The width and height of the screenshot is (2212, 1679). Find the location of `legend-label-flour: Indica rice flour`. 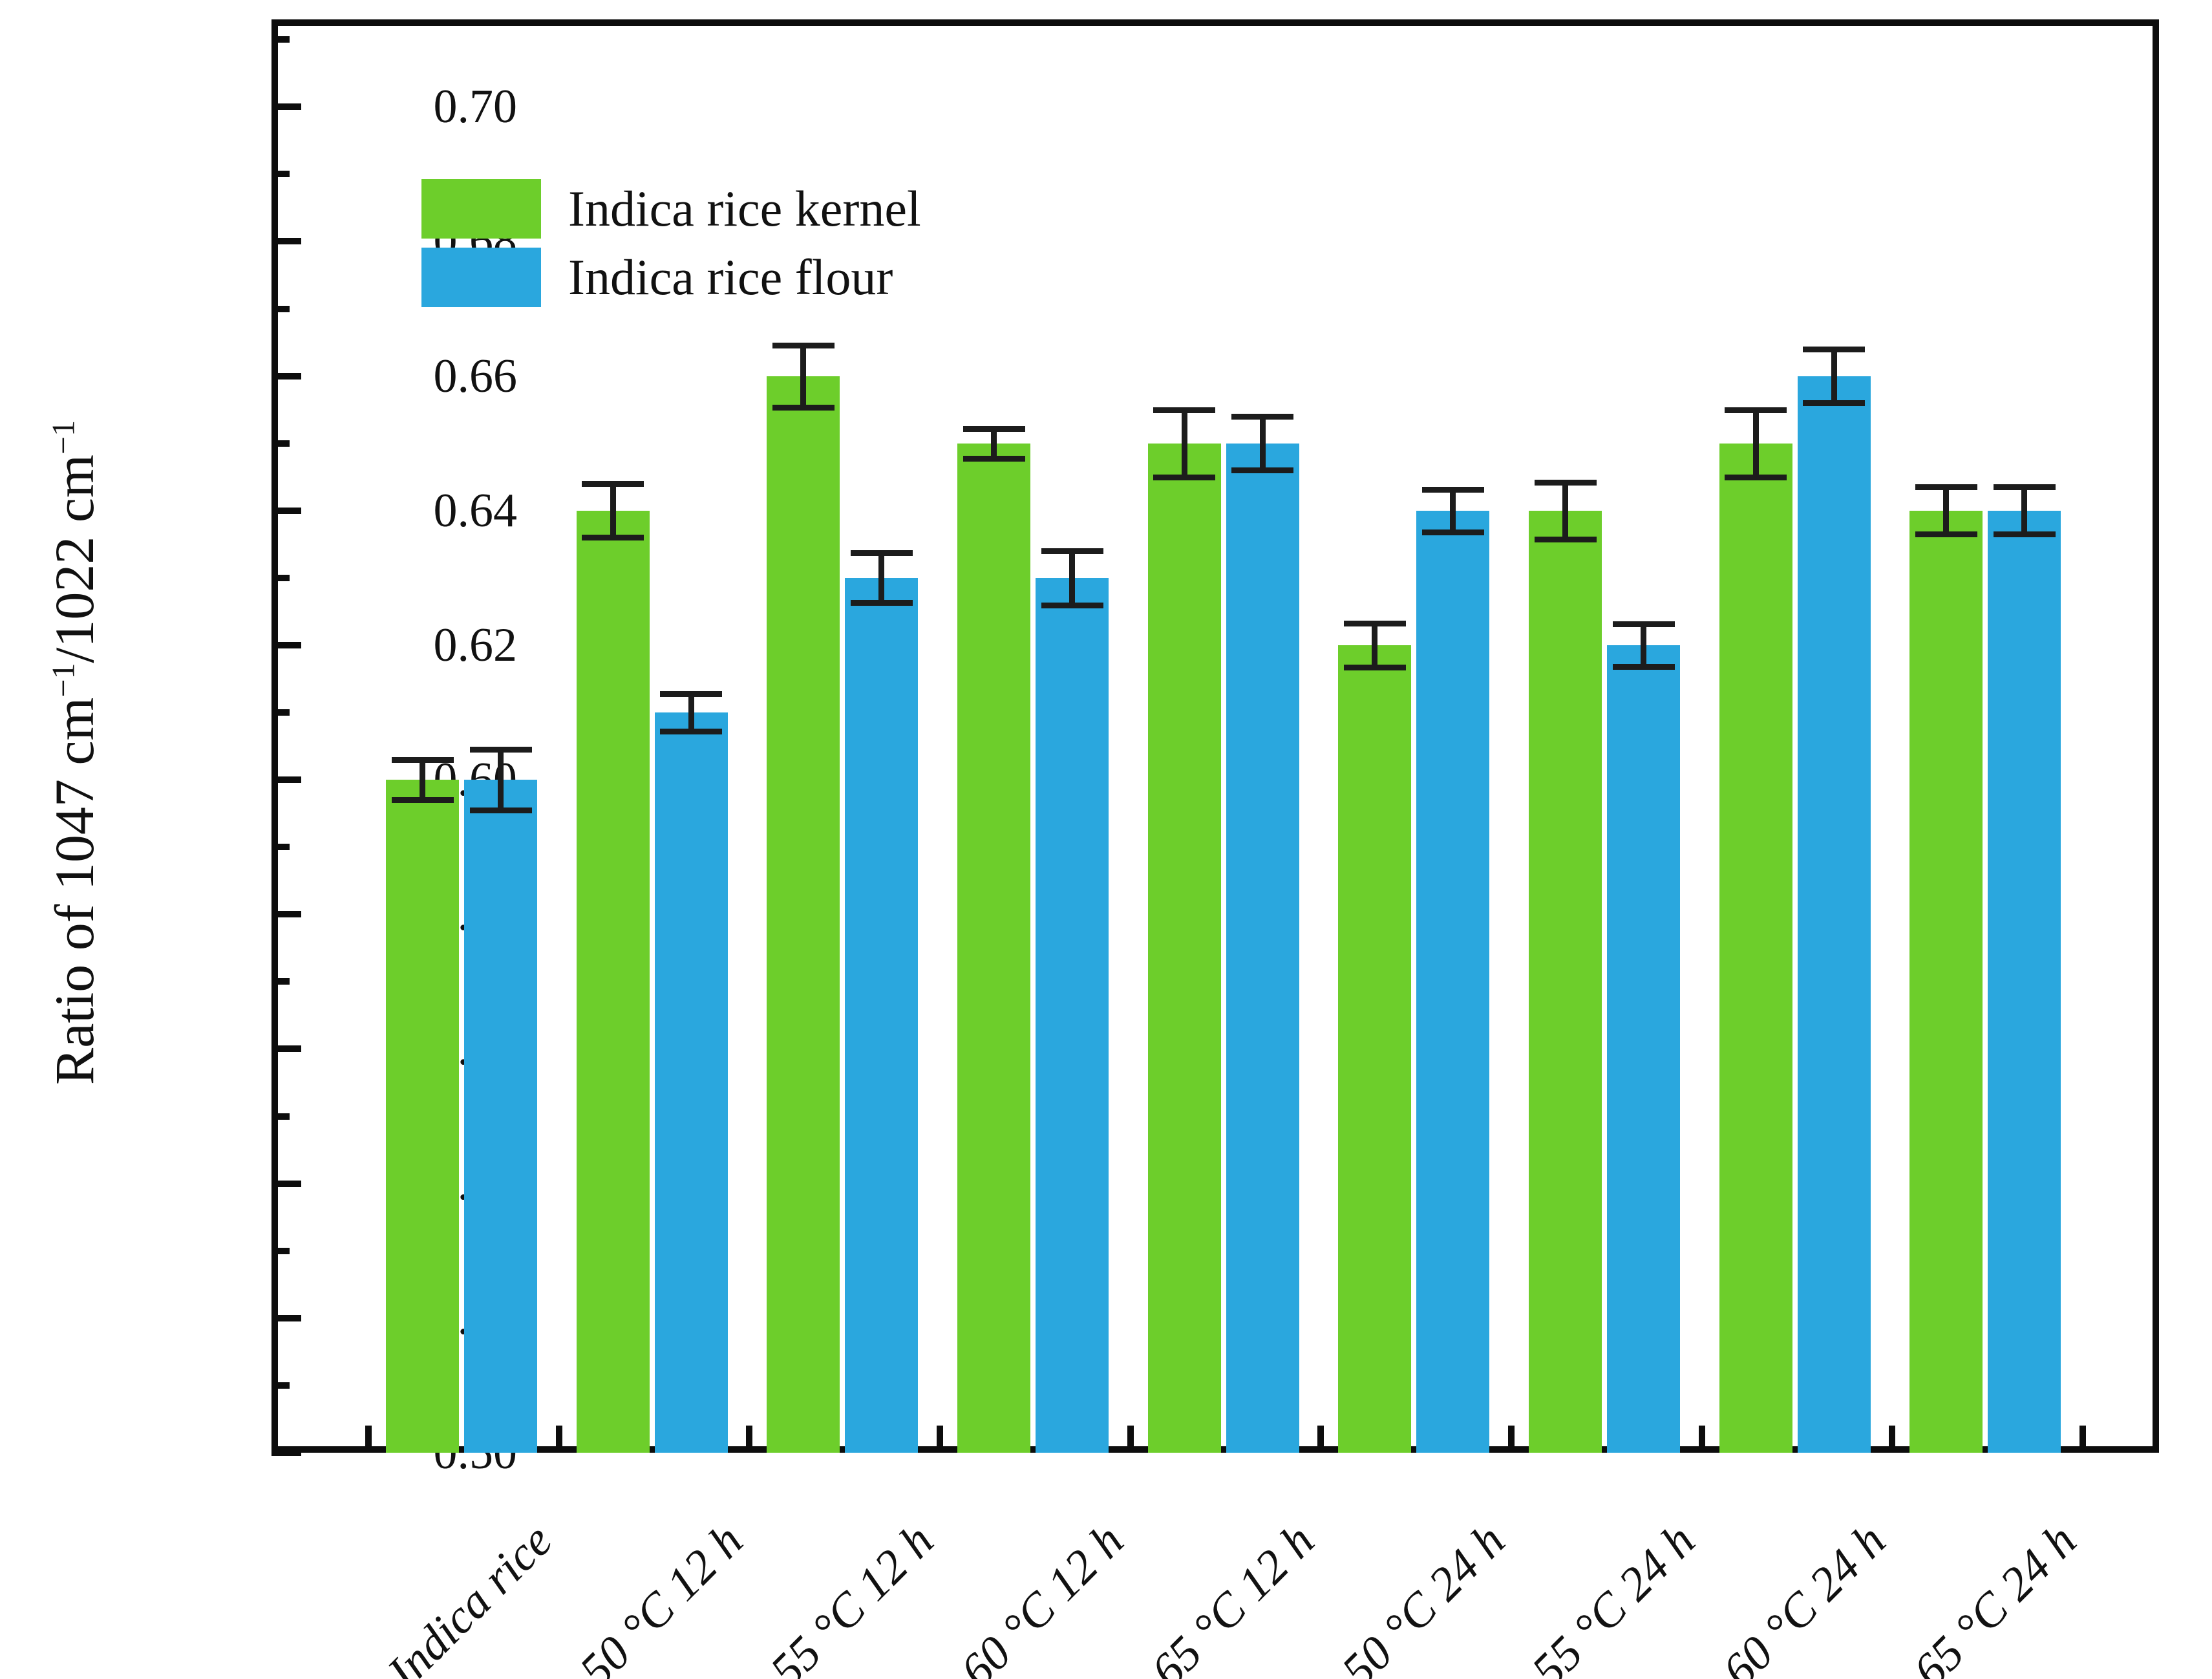

legend-label-flour: Indica rice flour is located at coordinates (731, 277).